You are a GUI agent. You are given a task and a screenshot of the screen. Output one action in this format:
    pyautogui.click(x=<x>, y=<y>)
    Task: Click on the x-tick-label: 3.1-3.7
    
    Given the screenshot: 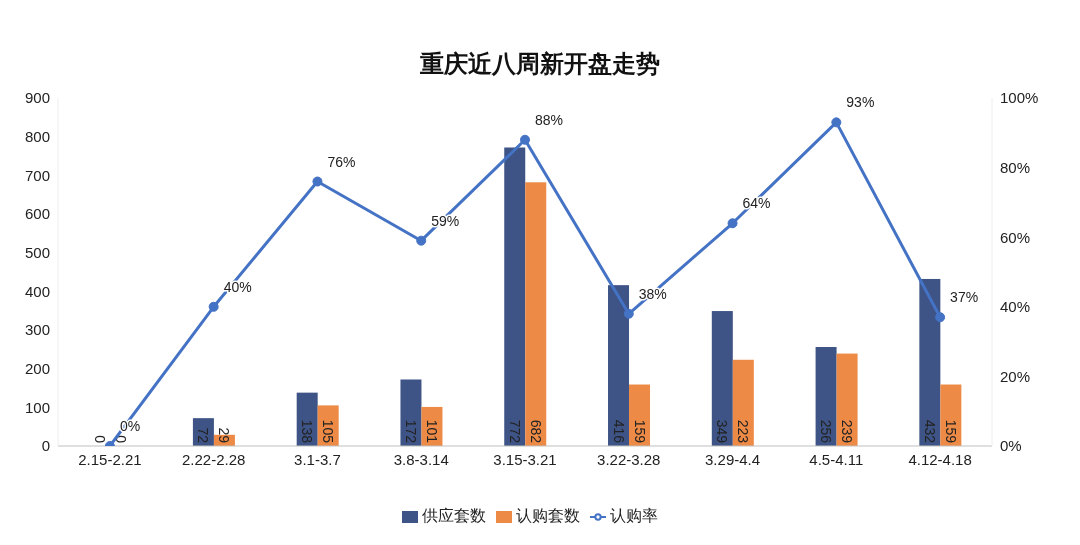 What is the action you would take?
    pyautogui.click(x=317, y=459)
    